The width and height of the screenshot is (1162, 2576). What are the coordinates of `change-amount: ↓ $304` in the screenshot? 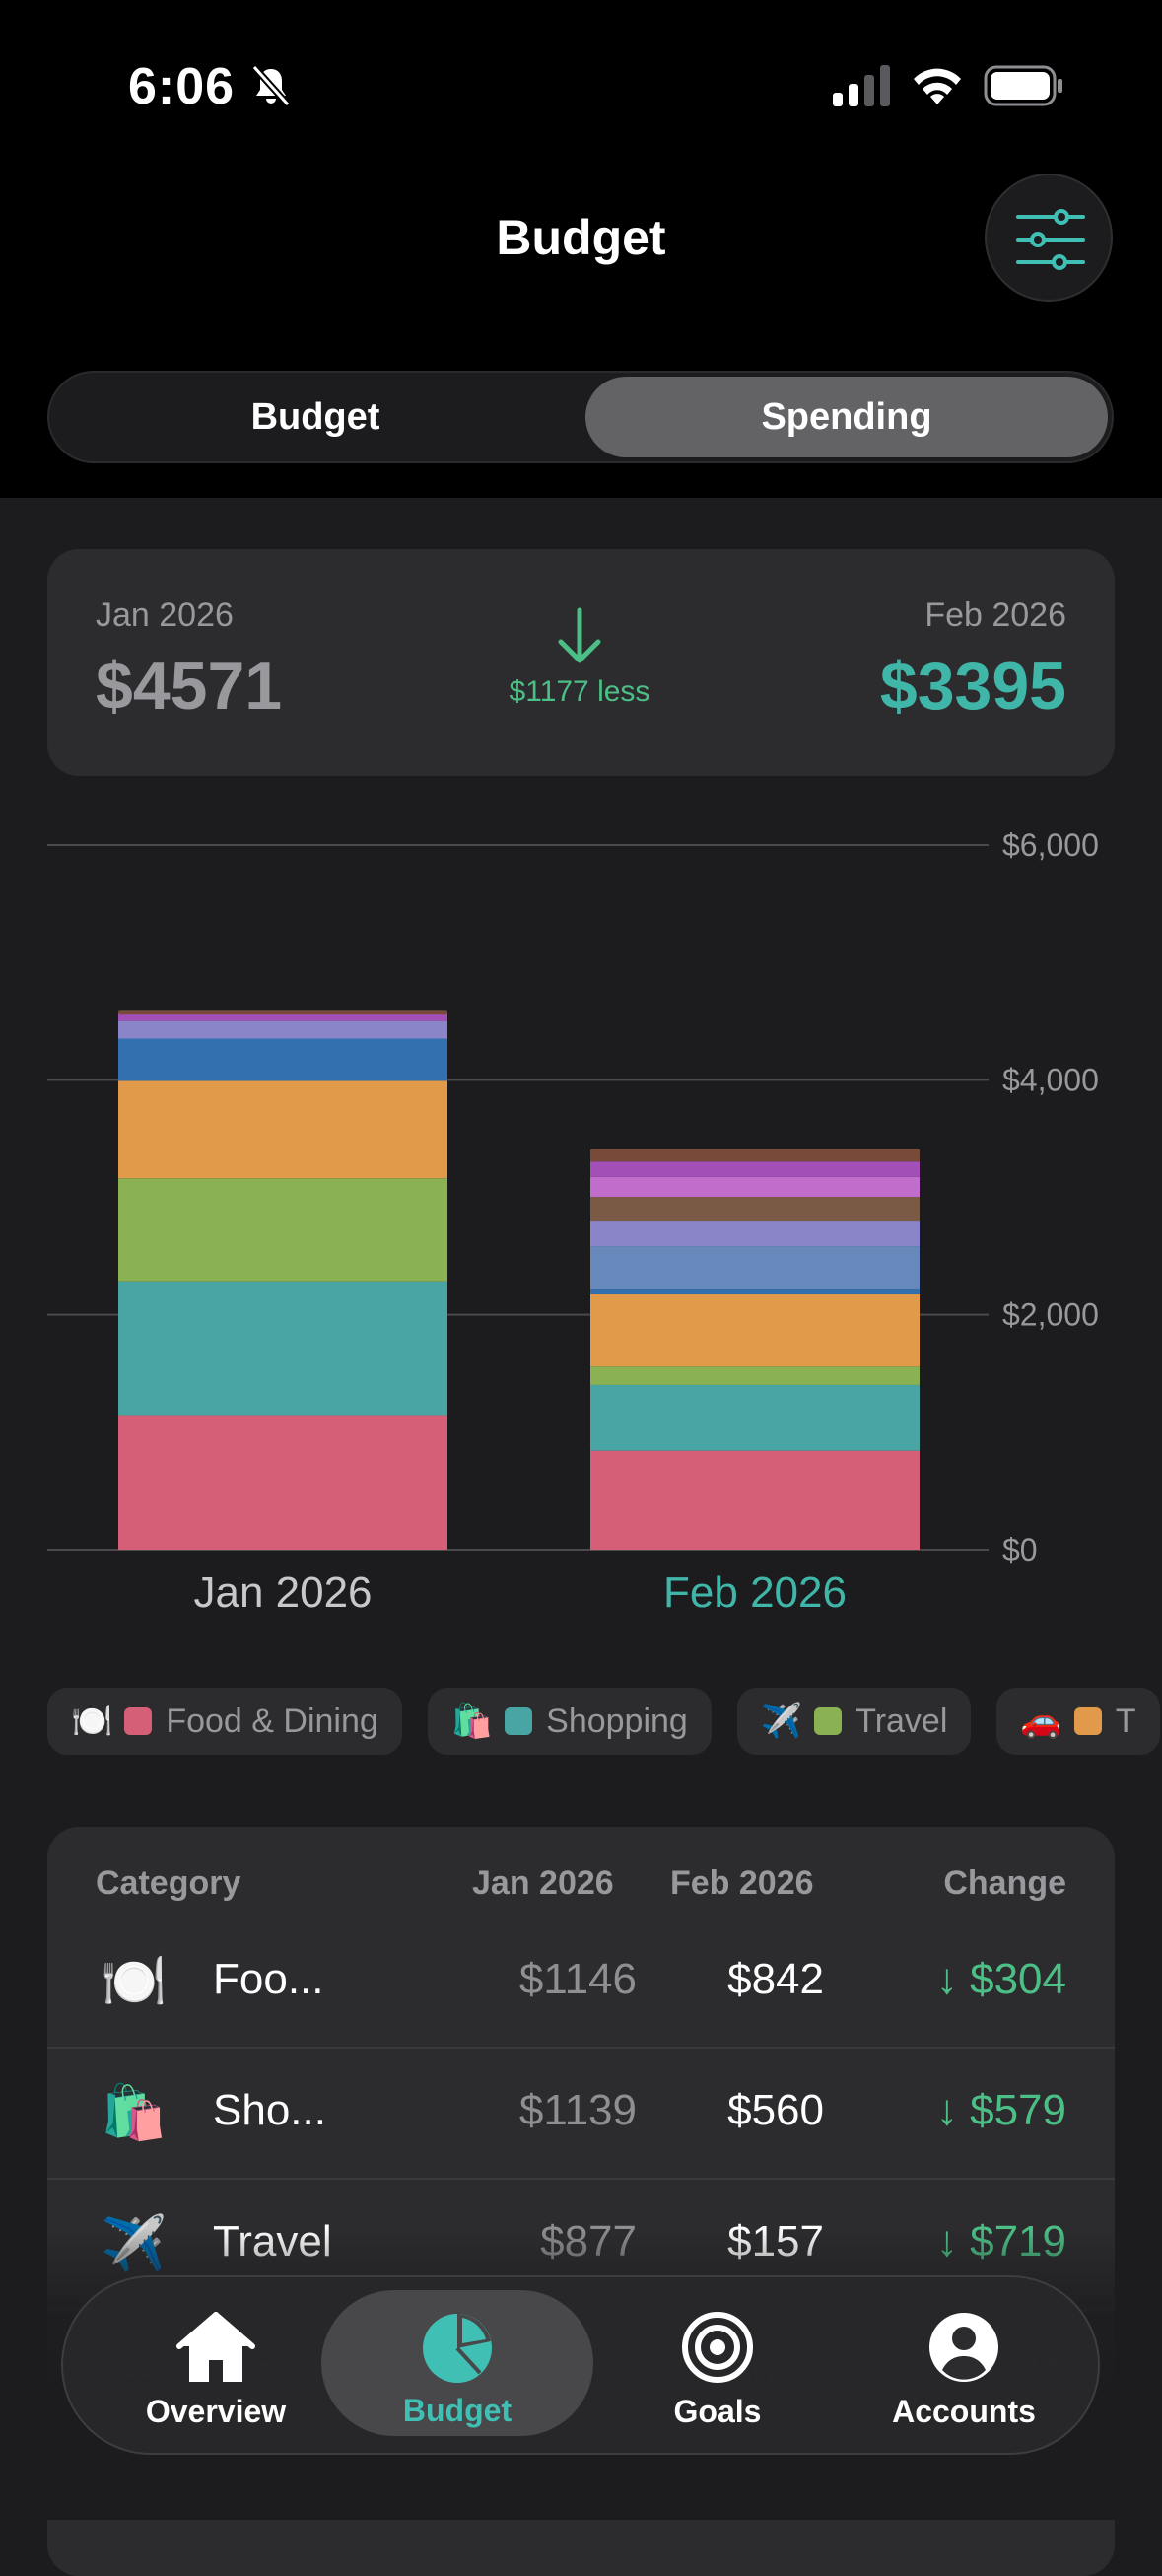 It's located at (1001, 1979).